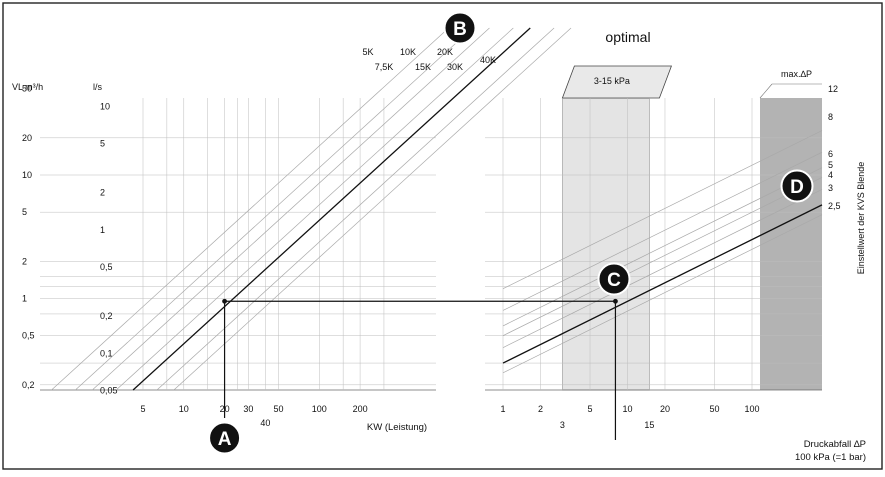 This screenshot has height=477, width=885. I want to click on vl-axis-title: VL m³/h, so click(27, 87).